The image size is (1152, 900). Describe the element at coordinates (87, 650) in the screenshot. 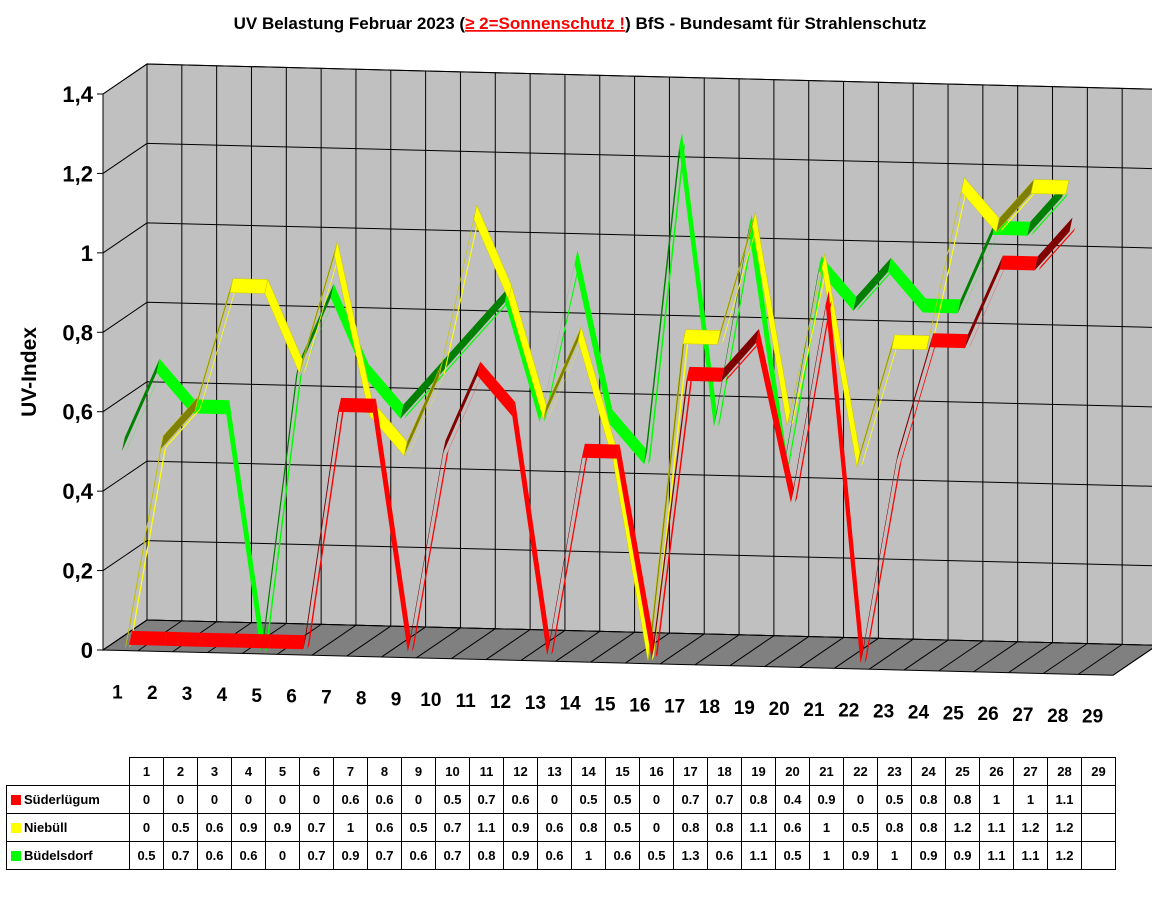

I see `y-tick-label: 0` at that location.